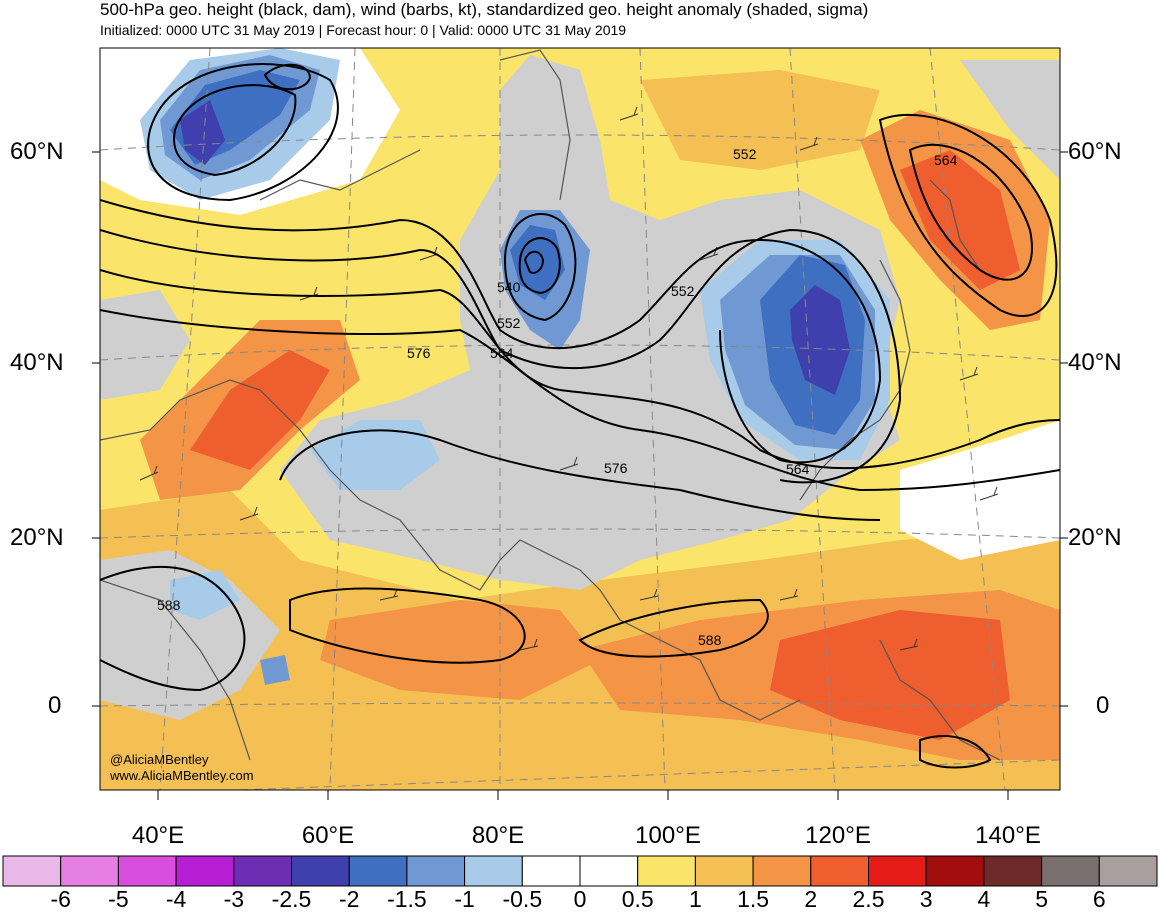  What do you see at coordinates (407, 625) in the screenshot?
I see `contour-588-arabia` at bounding box center [407, 625].